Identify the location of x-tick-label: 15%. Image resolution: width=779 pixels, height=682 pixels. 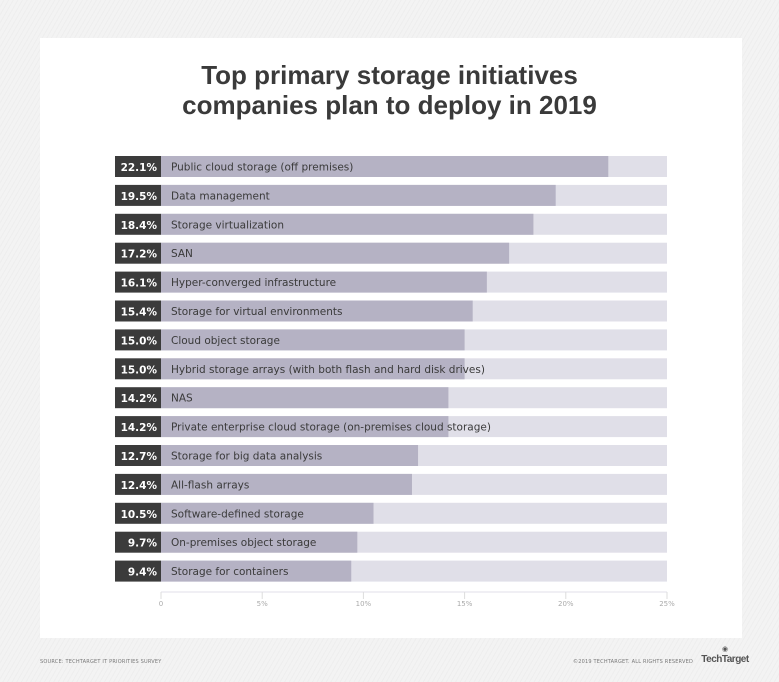
(465, 604).